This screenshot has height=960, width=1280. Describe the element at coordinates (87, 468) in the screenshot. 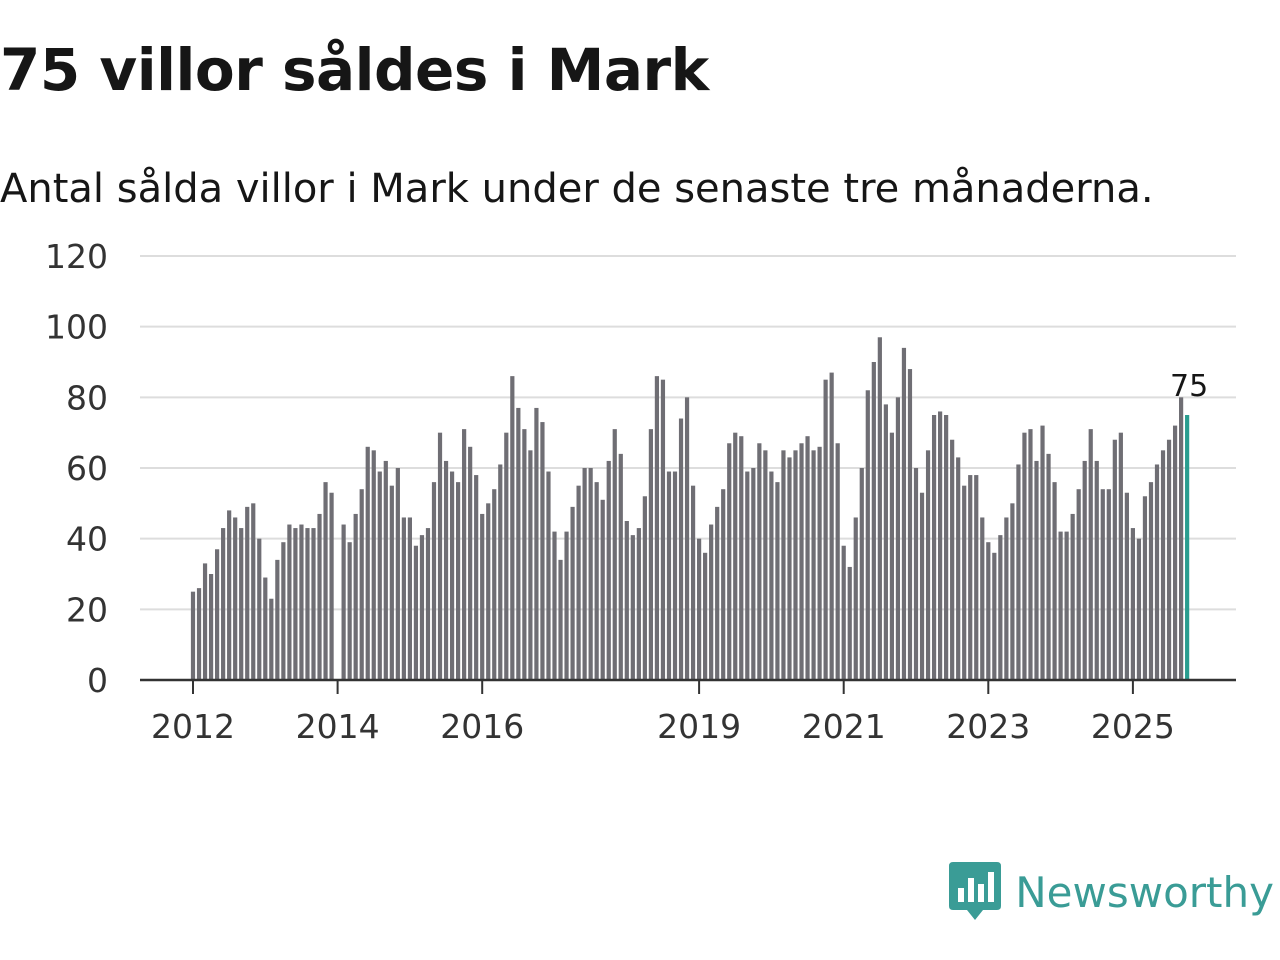

I see `y-tick-label-60: 60` at that location.